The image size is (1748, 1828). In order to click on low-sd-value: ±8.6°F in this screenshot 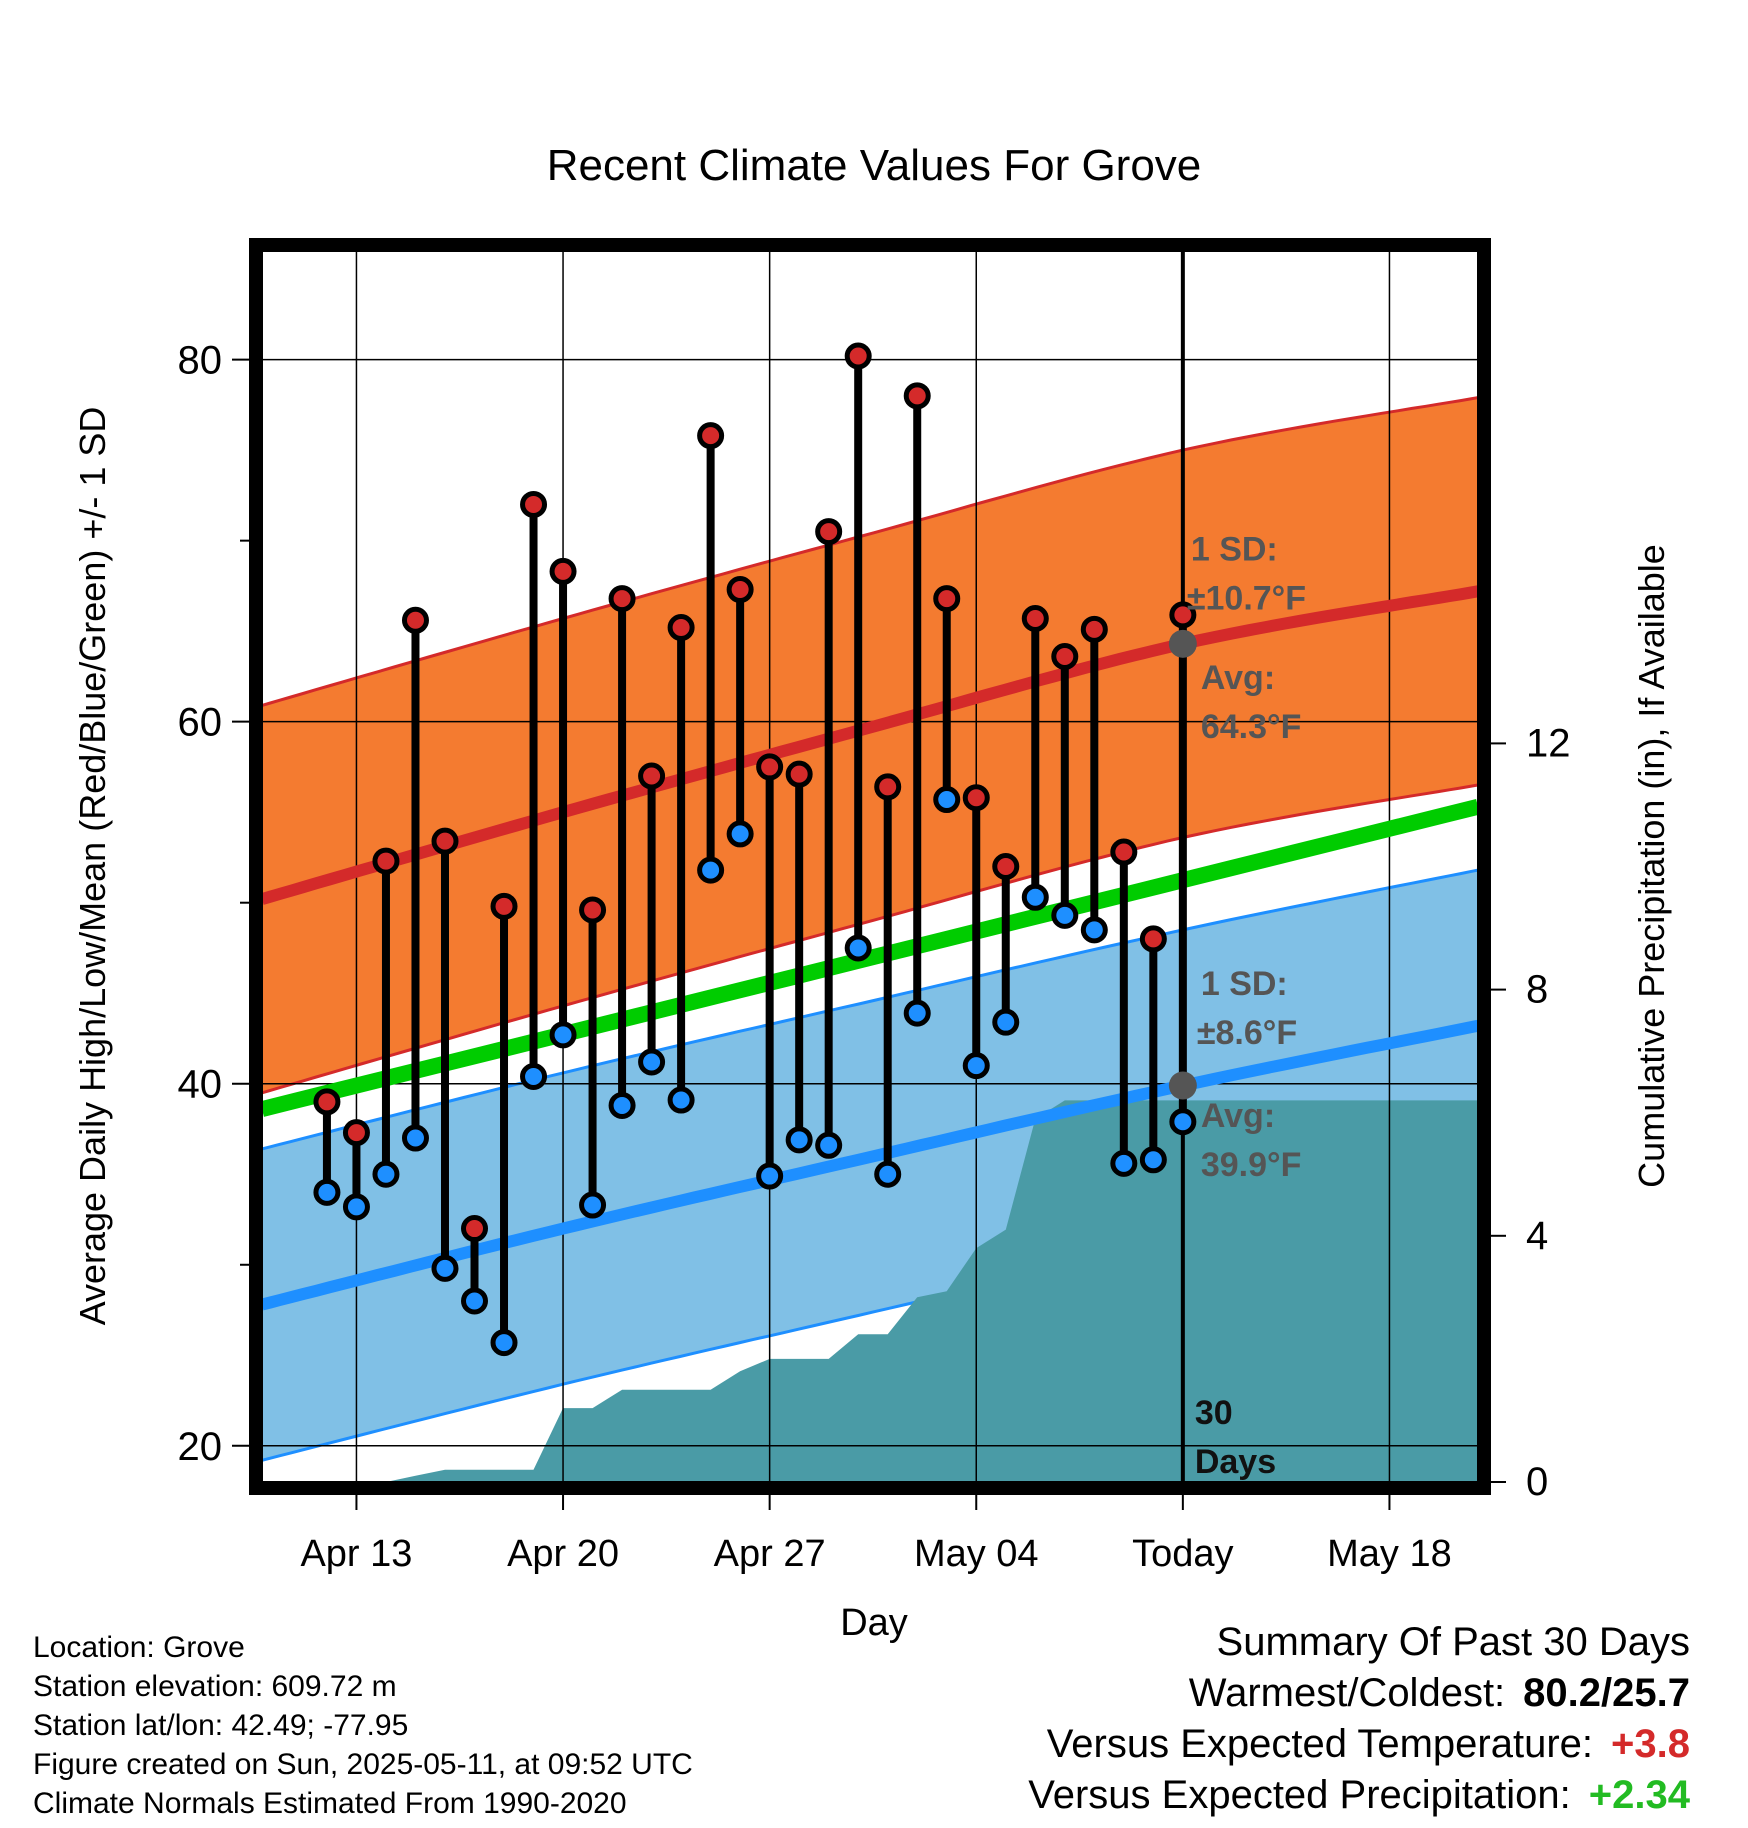, I will do `click(1247, 1033)`.